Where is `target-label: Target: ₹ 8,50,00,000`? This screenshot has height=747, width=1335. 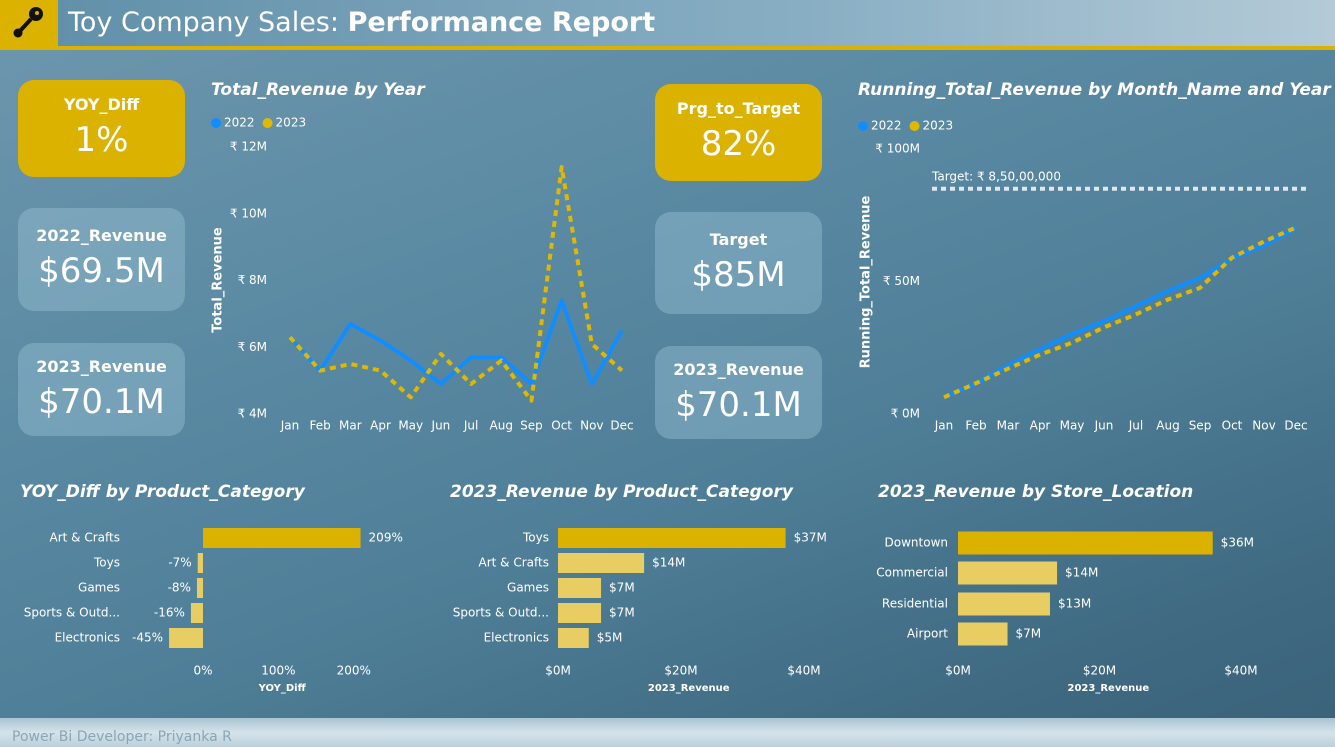 target-label: Target: ₹ 8,50,00,000 is located at coordinates (996, 176).